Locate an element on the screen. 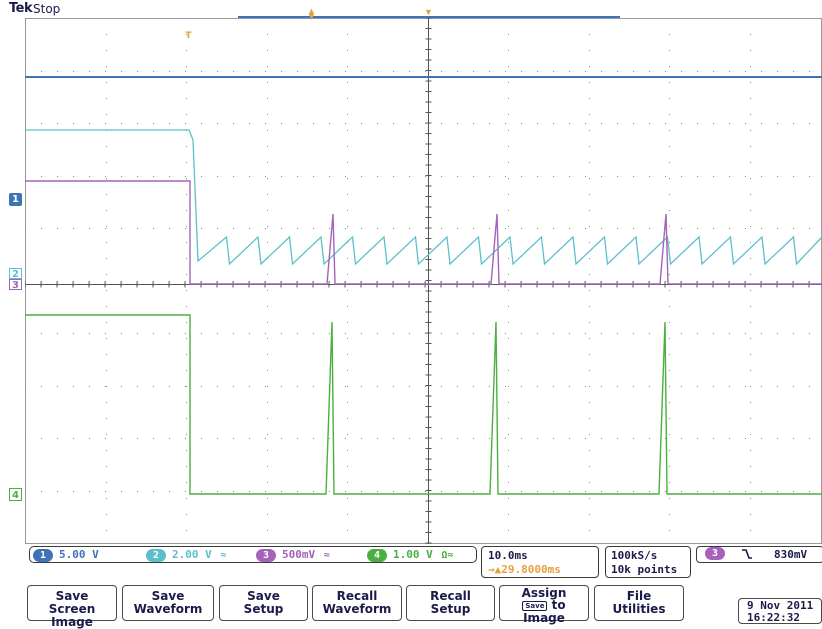  ch2-badge: 2 is located at coordinates (156, 555).